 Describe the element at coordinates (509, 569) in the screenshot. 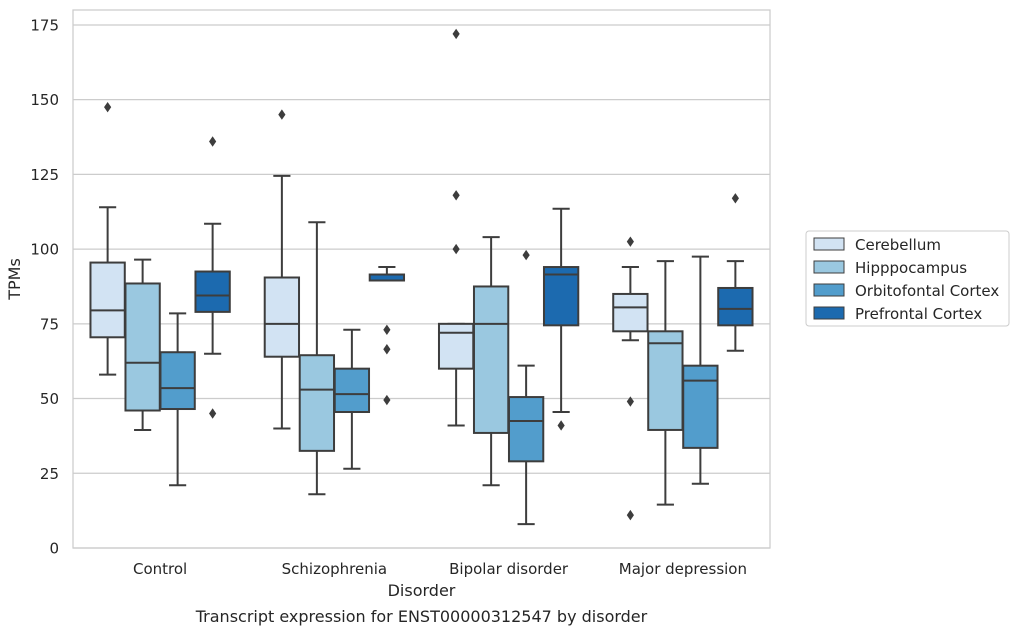

I see `x-tick-label: Bipolar disorder` at that location.